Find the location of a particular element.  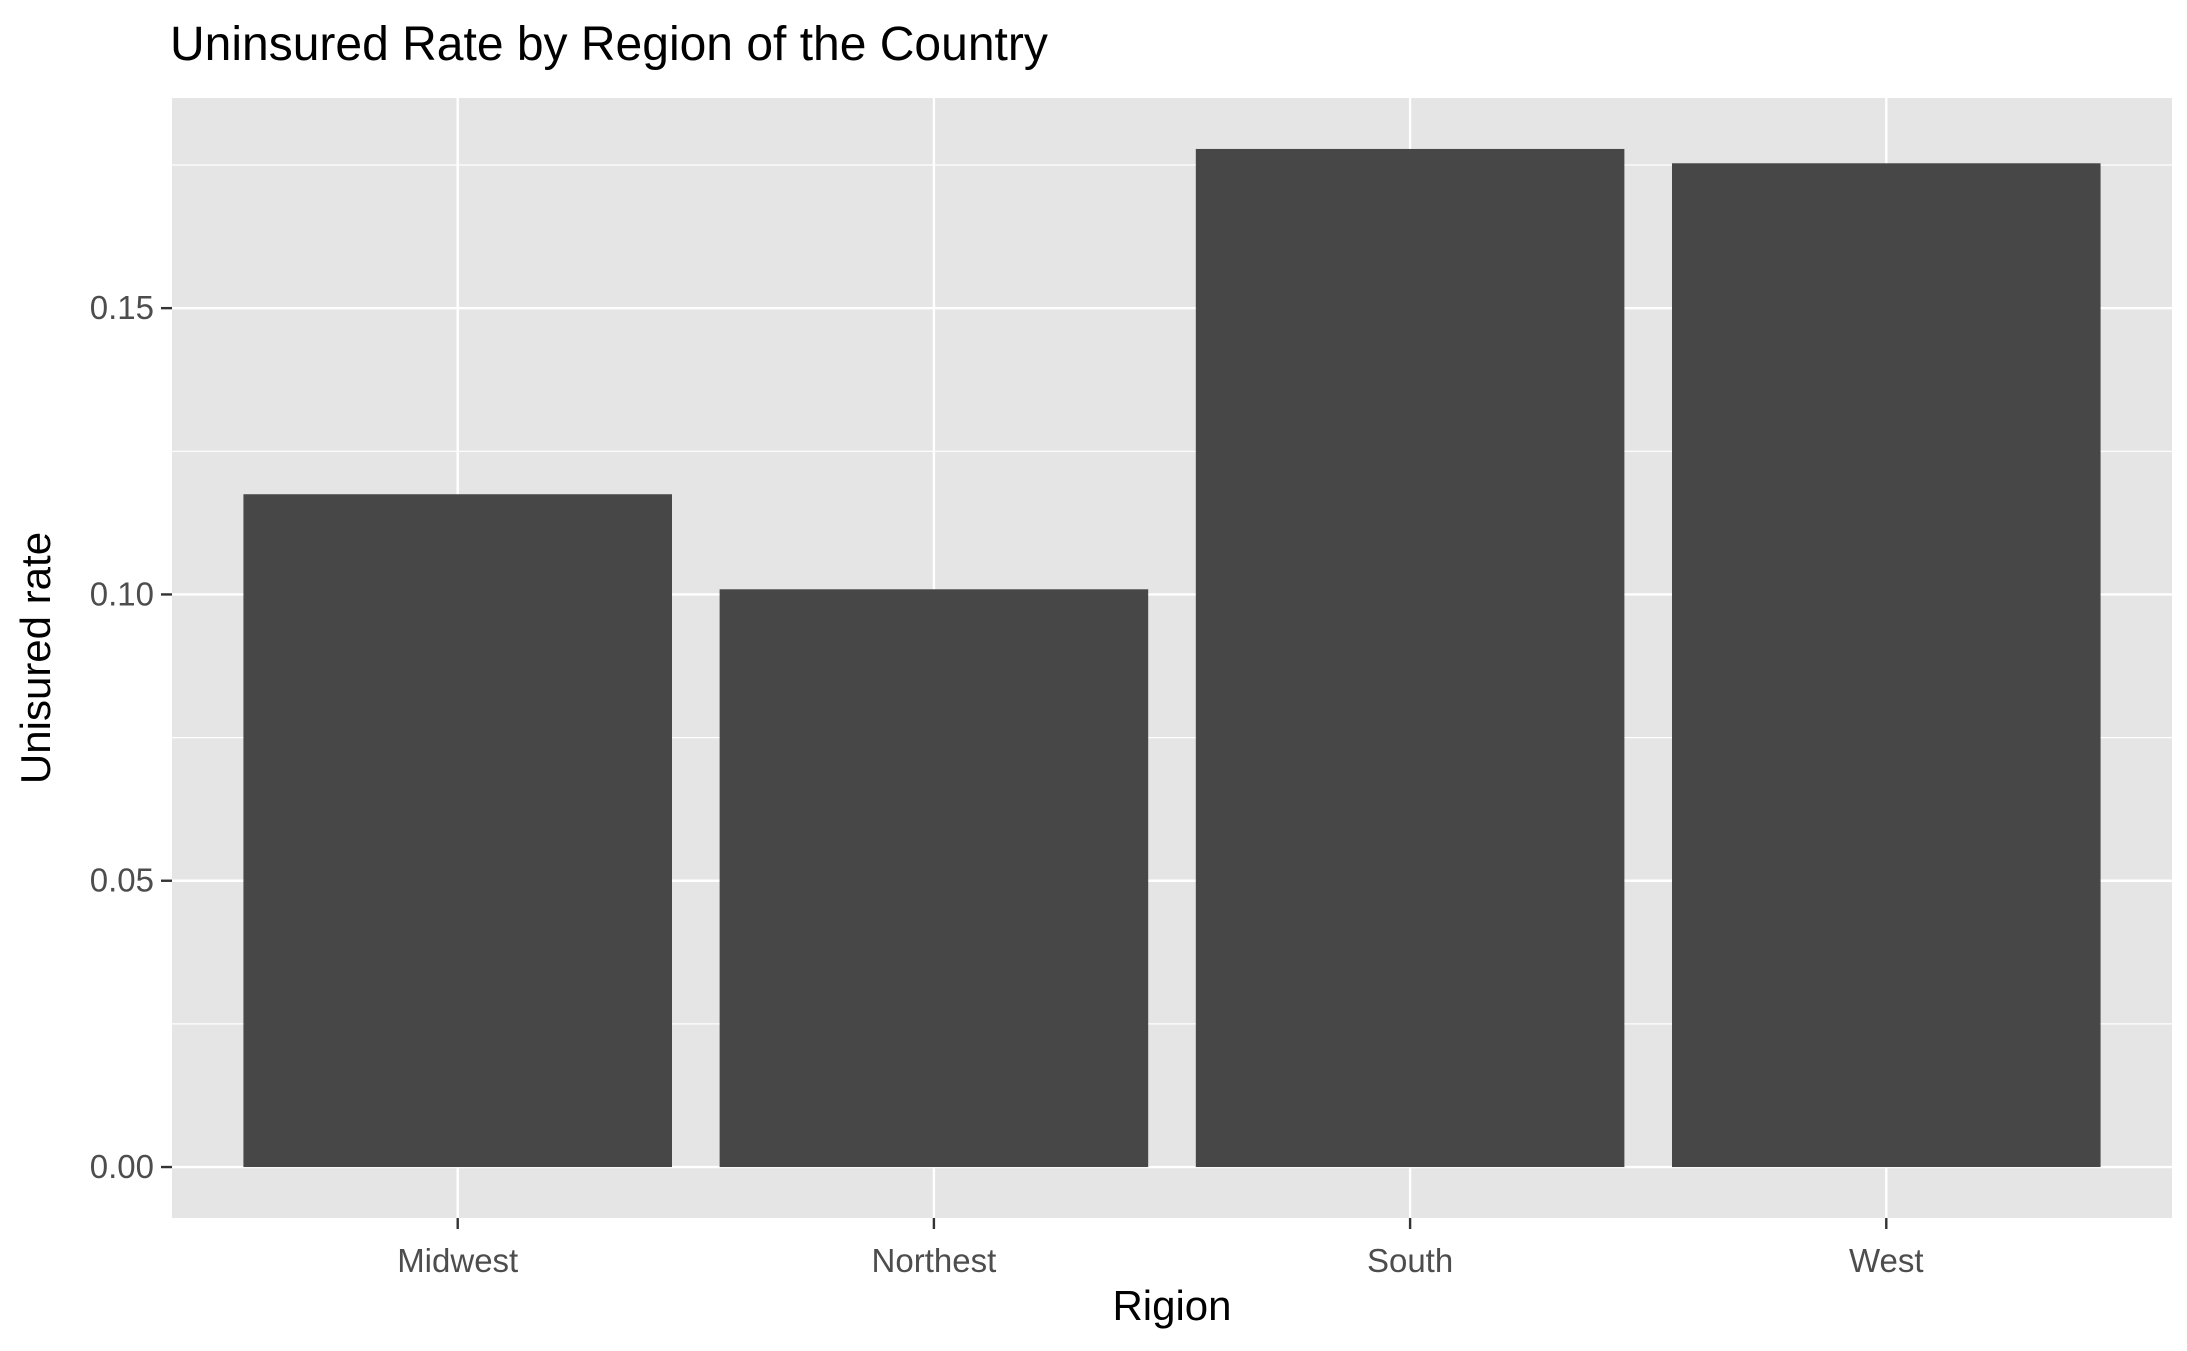

bar-south is located at coordinates (1410, 658).